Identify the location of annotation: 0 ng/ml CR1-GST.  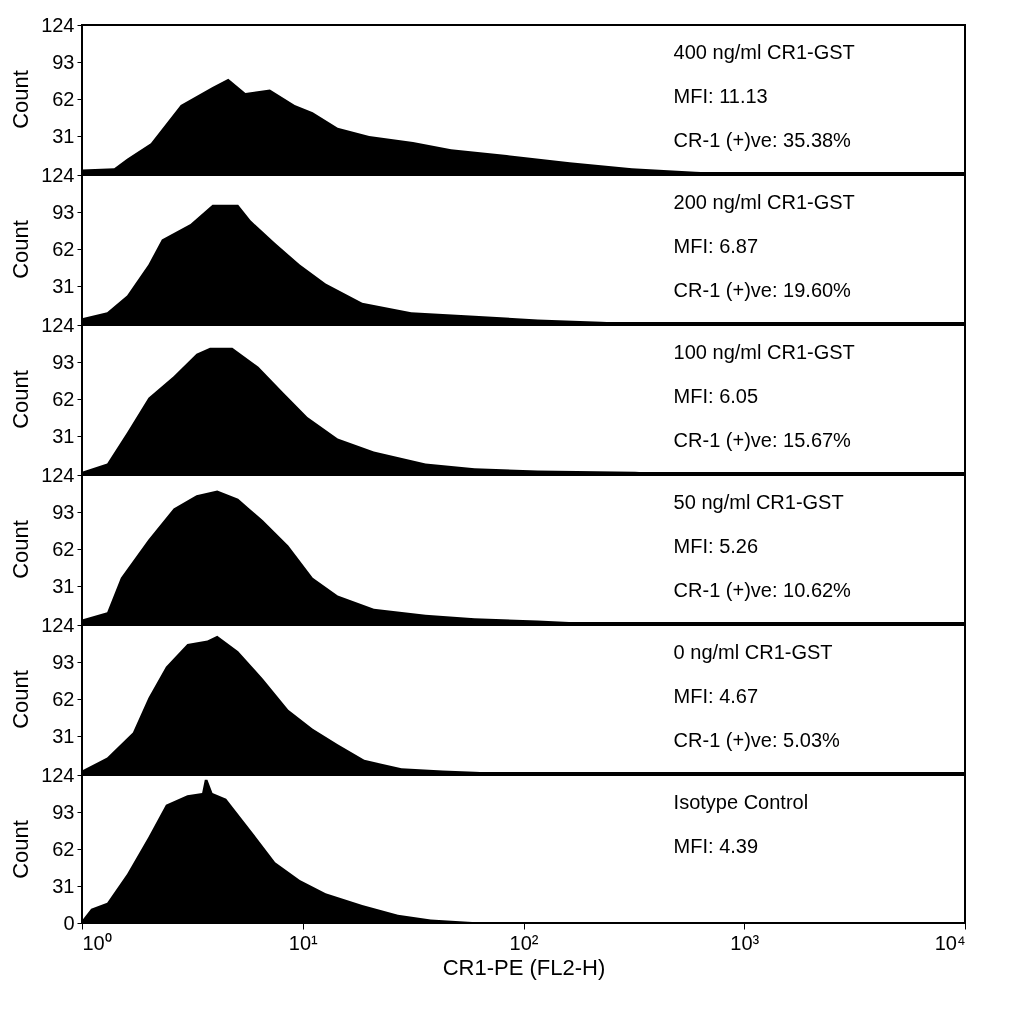
(753, 652).